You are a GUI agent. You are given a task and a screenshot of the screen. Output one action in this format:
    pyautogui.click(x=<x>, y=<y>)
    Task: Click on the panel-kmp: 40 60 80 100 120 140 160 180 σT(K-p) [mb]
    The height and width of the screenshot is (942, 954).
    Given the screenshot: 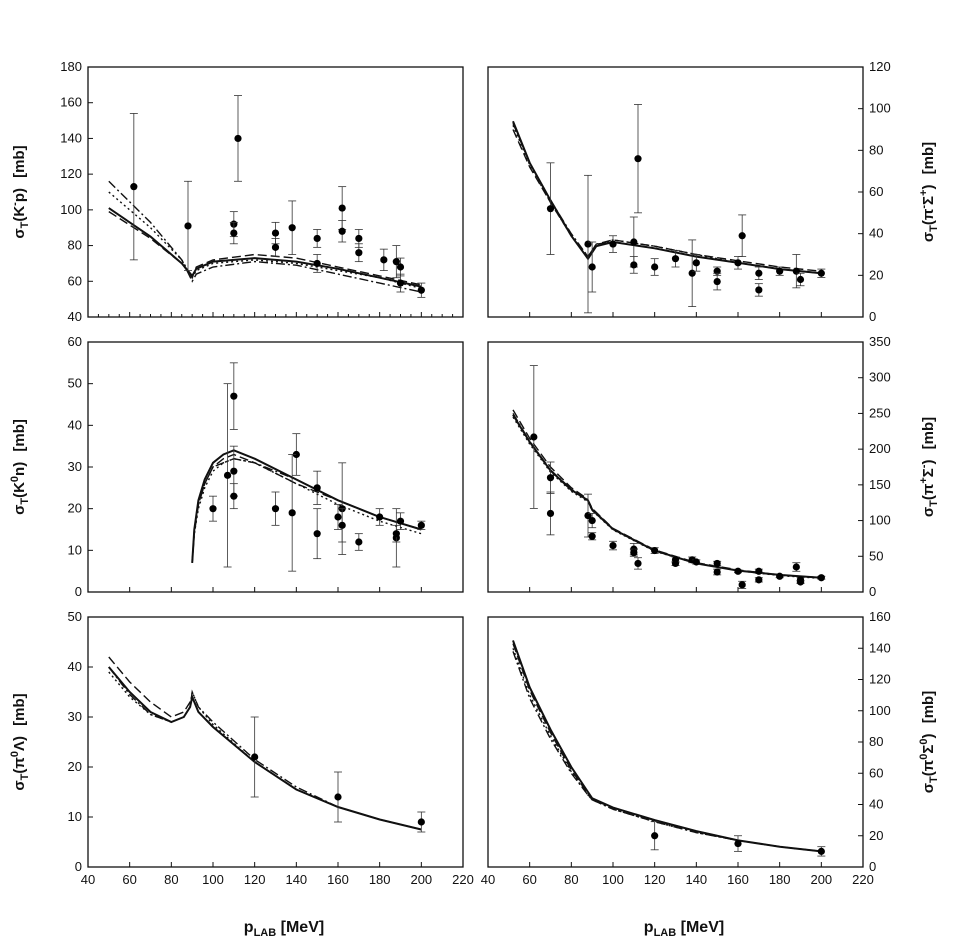 What is the action you would take?
    pyautogui.click(x=236, y=191)
    